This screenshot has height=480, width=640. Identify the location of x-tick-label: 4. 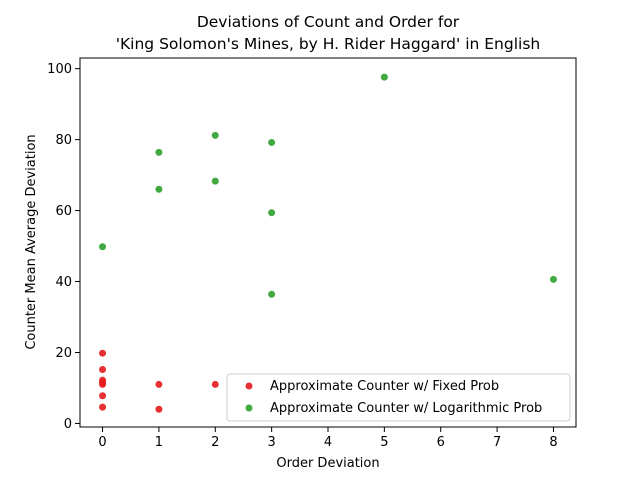
(328, 442).